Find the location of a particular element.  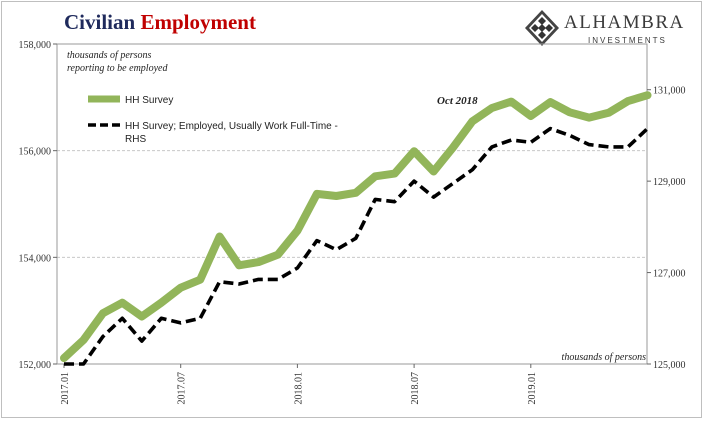

x-axis-ticks: 2017.01 2017.07 2018.01 2018.07 2019.01 is located at coordinates (299, 384).